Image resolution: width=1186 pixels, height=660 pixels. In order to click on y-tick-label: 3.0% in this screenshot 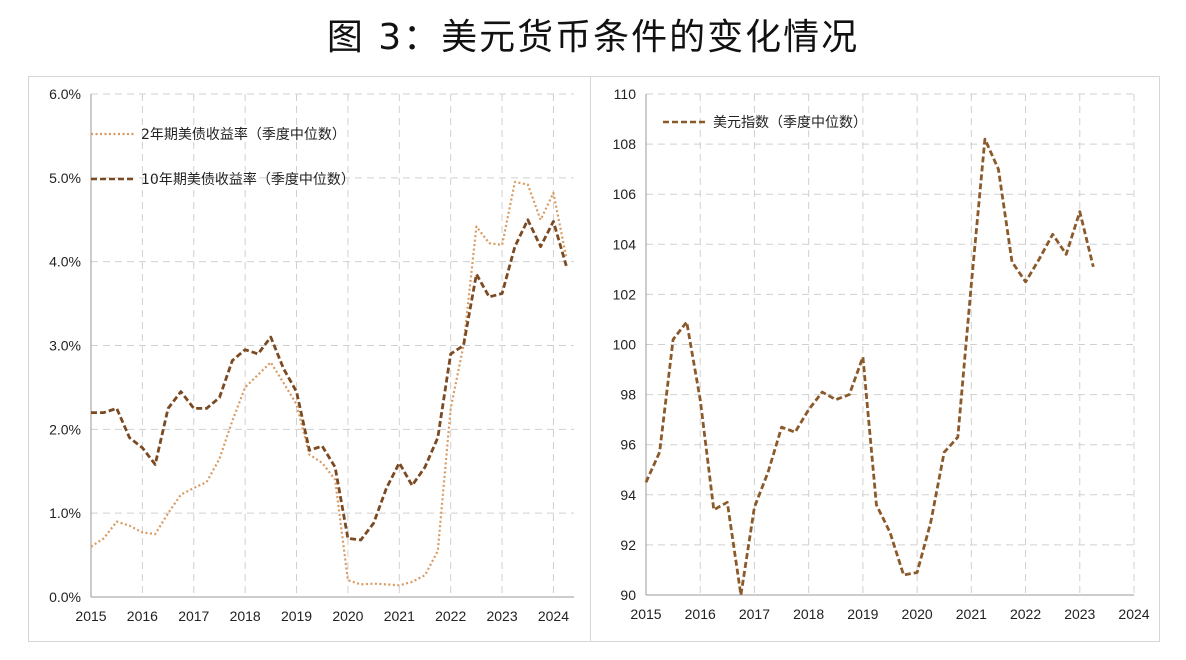, I will do `click(65, 346)`.